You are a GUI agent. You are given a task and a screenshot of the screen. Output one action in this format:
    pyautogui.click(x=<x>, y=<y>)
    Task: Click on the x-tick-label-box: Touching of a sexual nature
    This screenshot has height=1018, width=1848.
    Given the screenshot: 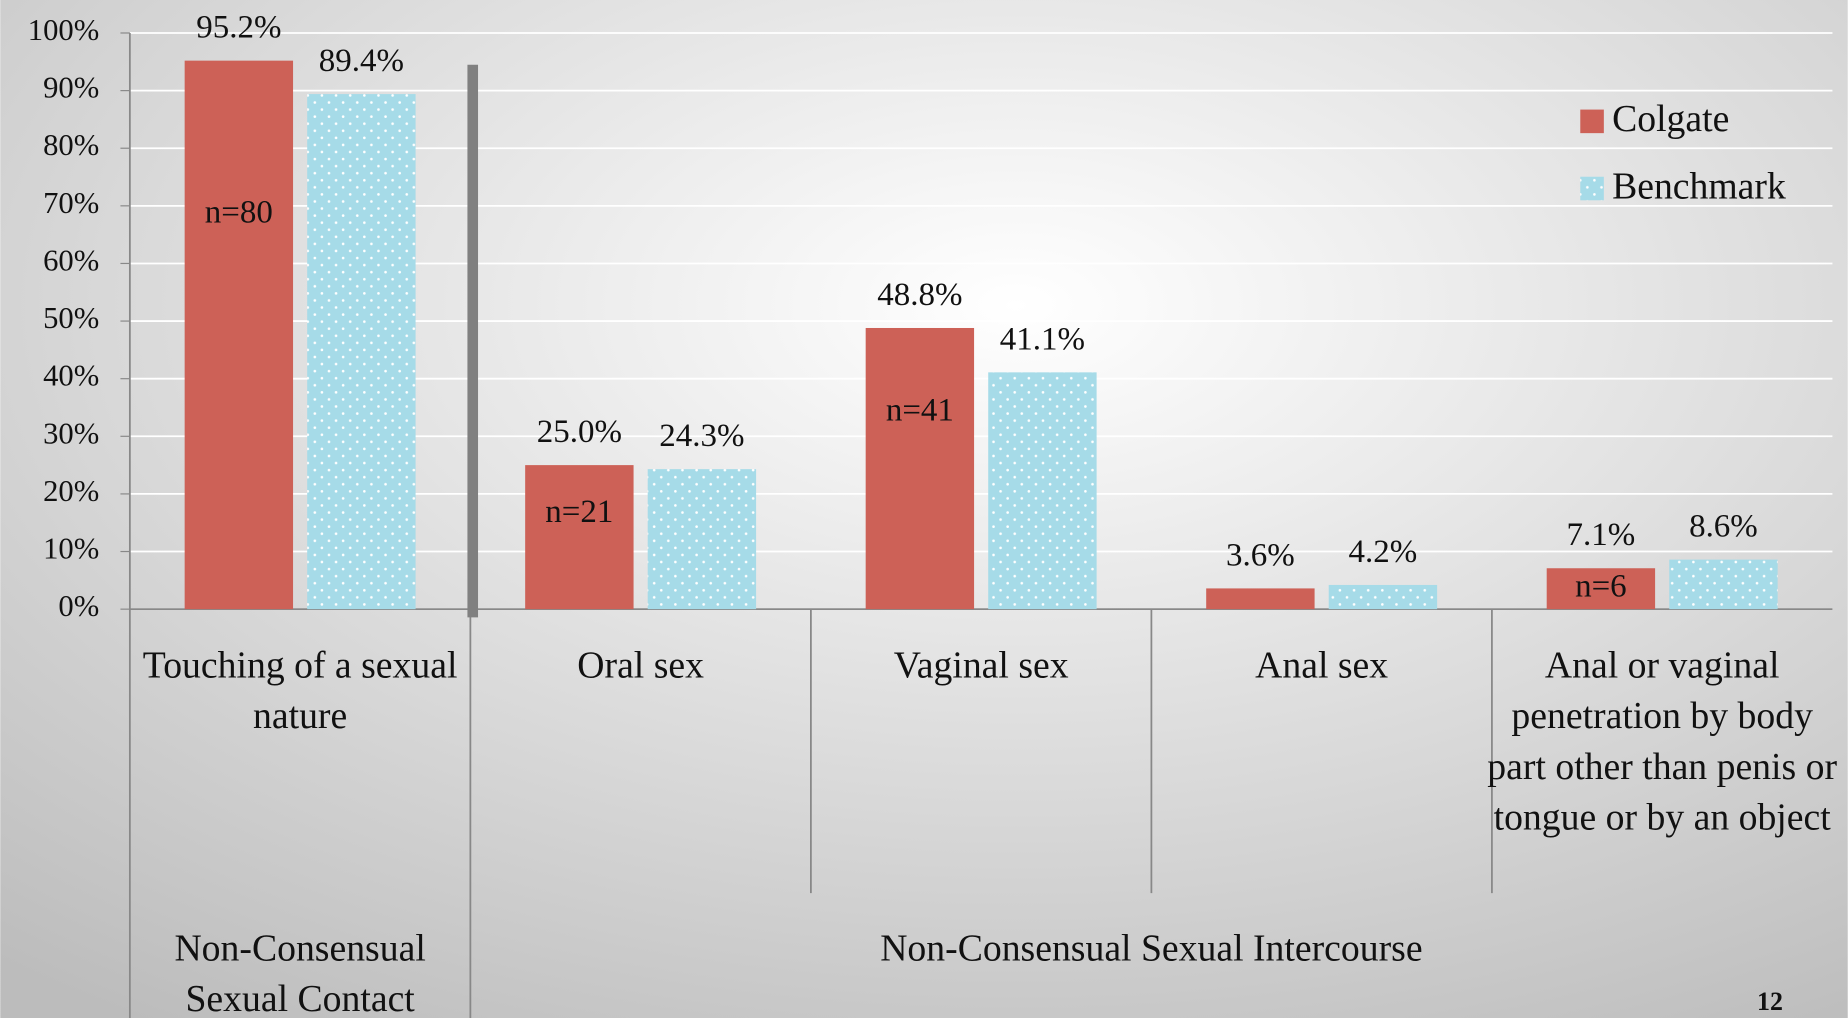 What is the action you would take?
    pyautogui.click(x=300, y=690)
    